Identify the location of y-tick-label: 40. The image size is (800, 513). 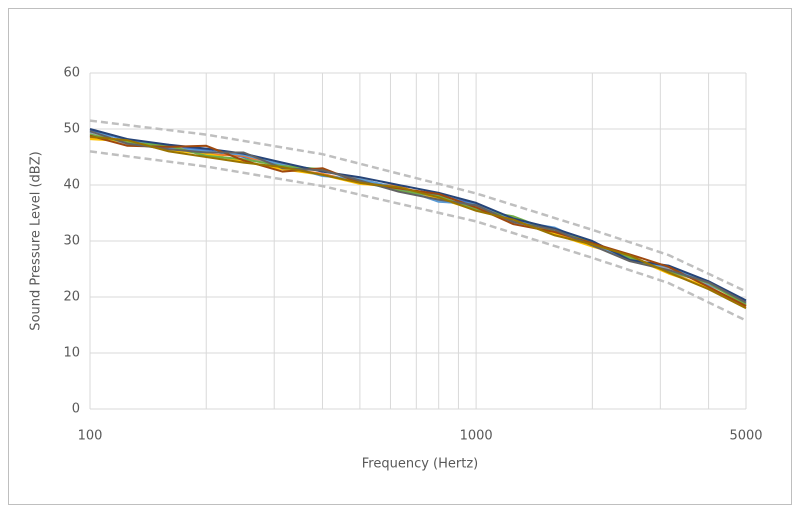
(71, 185).